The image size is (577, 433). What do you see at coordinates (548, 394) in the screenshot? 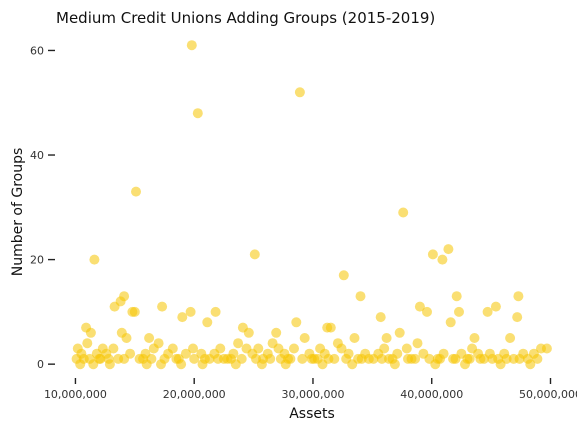
I see `x-tick-label: 50,000,000` at bounding box center [548, 394].